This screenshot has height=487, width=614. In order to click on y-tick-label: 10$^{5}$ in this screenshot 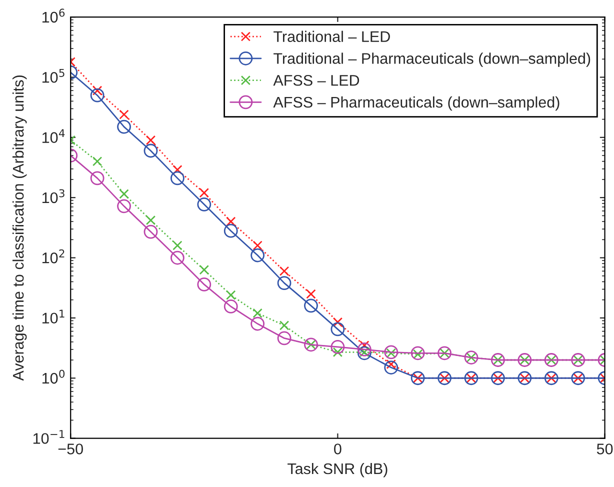, I will do `click(53, 76)`.